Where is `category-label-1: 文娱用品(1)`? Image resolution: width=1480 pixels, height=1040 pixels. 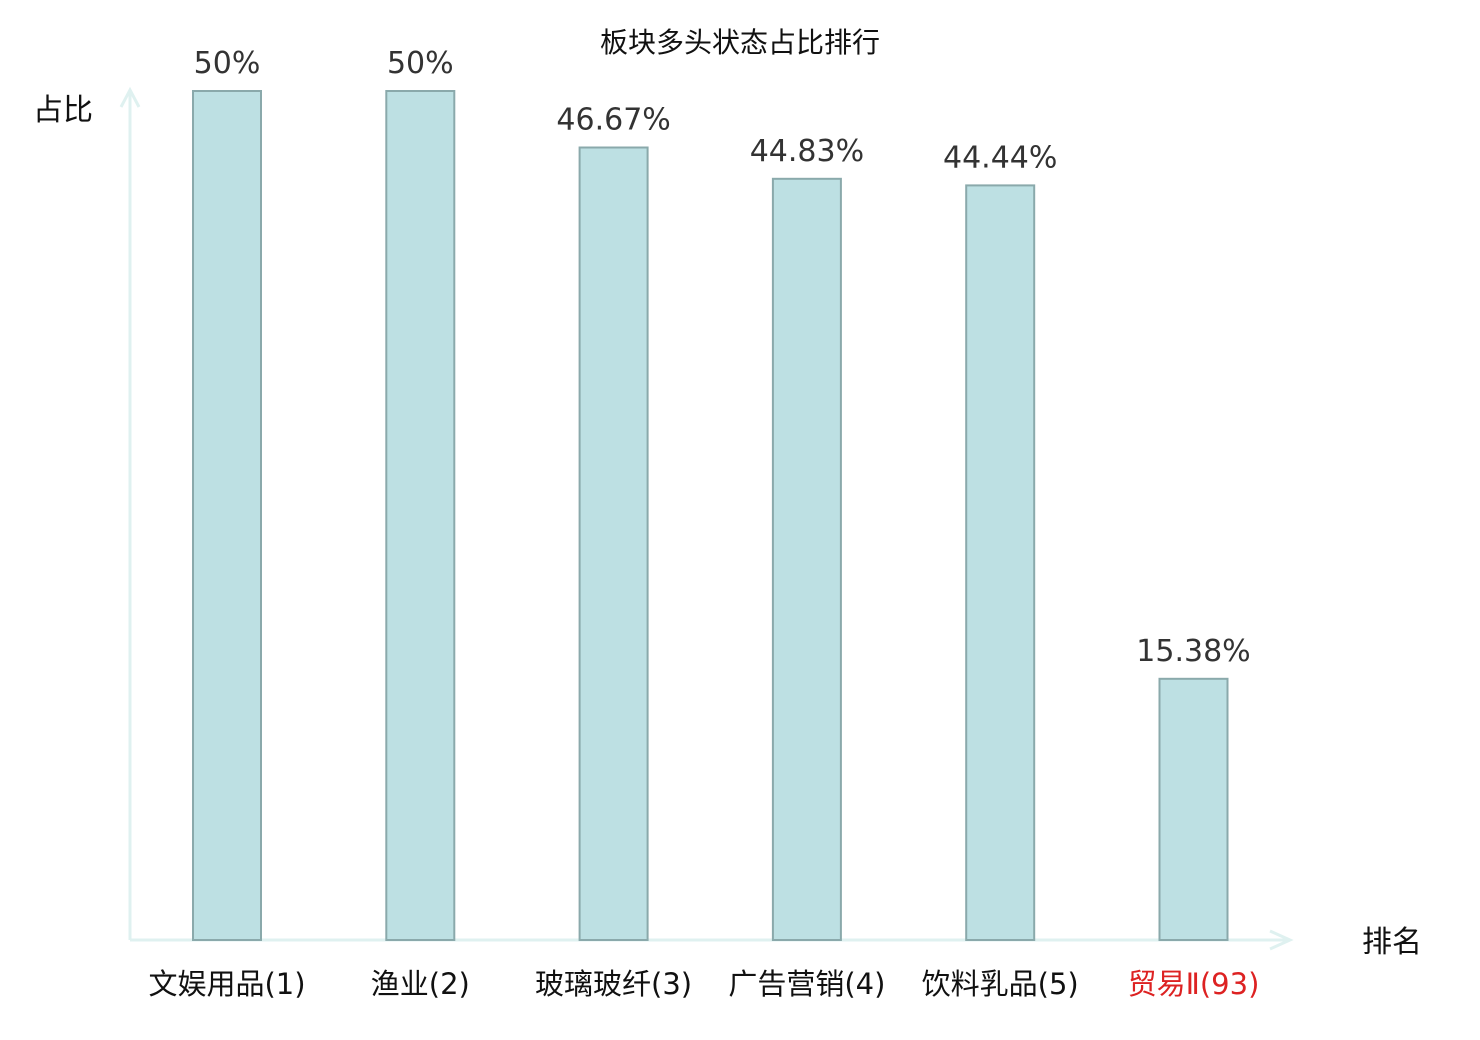 category-label-1: 文娱用品(1) is located at coordinates (226, 984).